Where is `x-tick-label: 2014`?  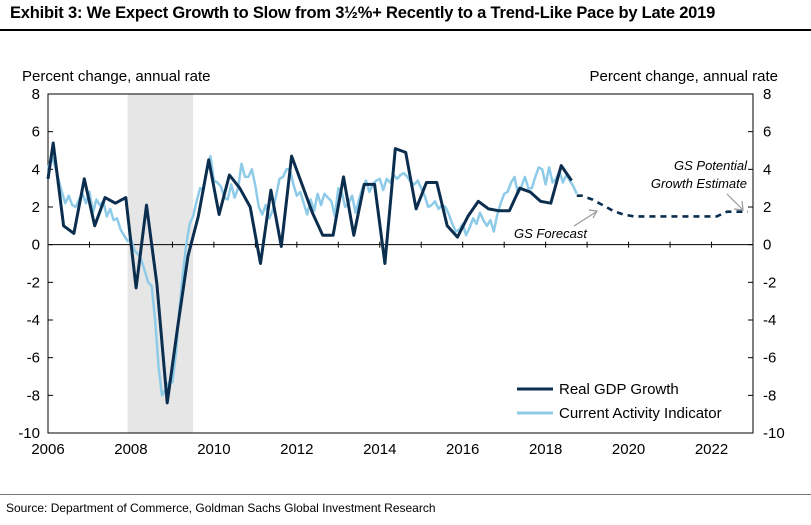
x-tick-label: 2014 is located at coordinates (379, 449).